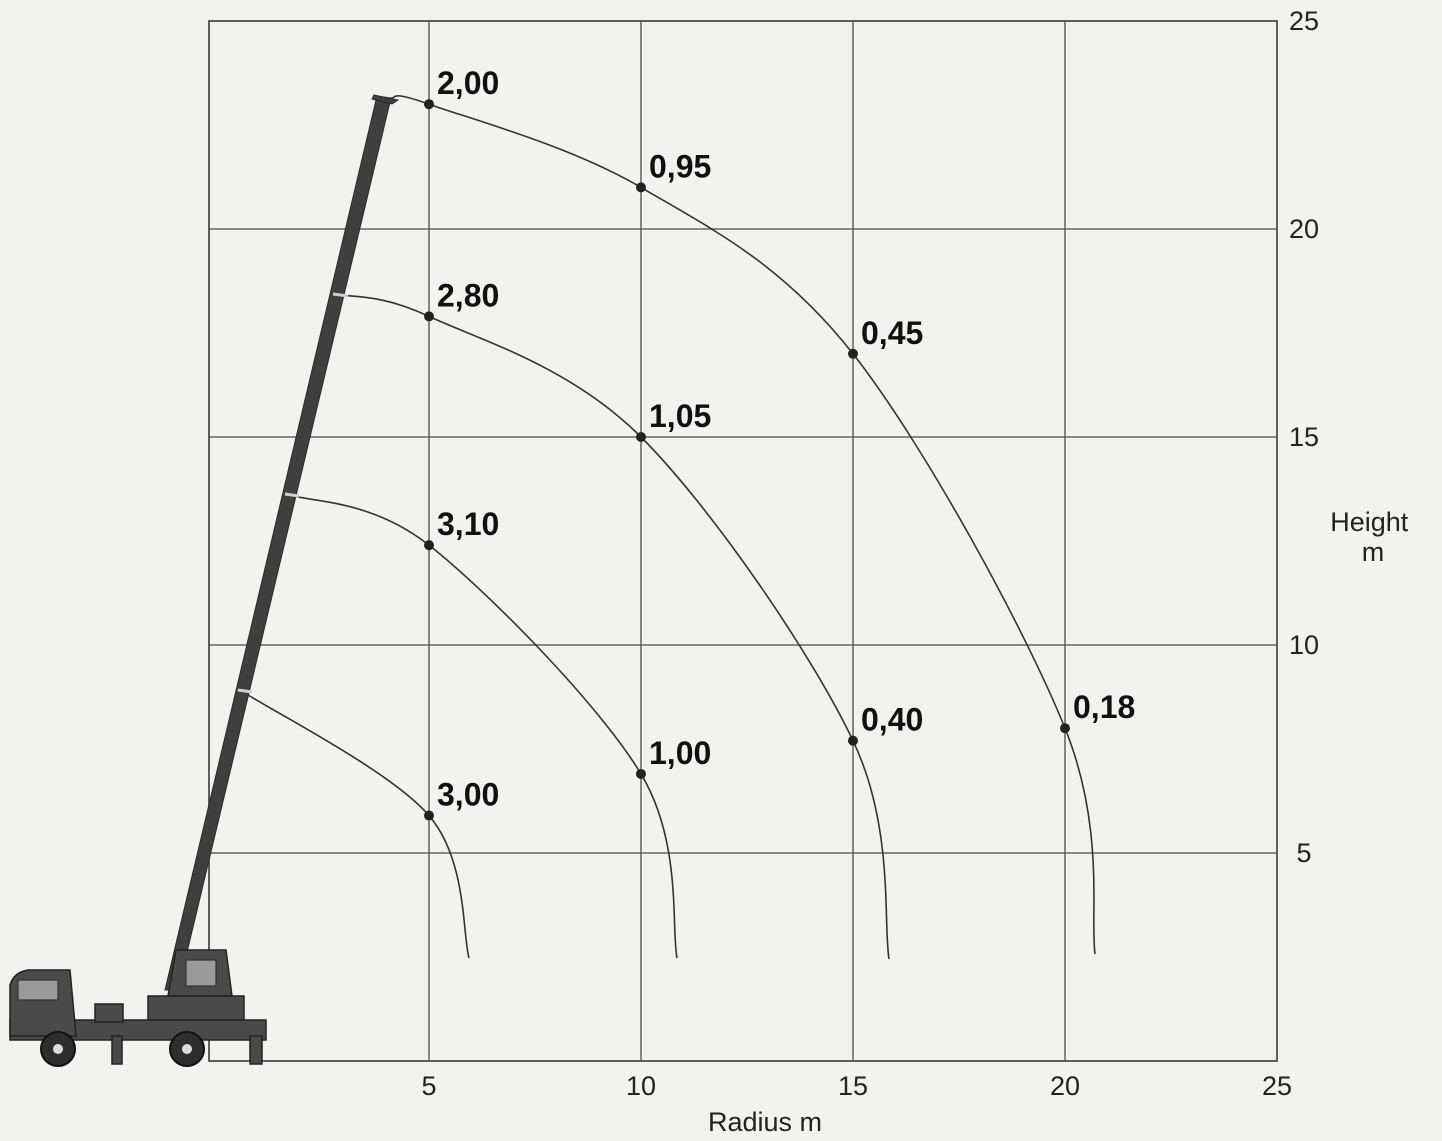 This screenshot has height=1141, width=1442. Describe the element at coordinates (468, 795) in the screenshot. I see `capacity-label: 3,00` at that location.